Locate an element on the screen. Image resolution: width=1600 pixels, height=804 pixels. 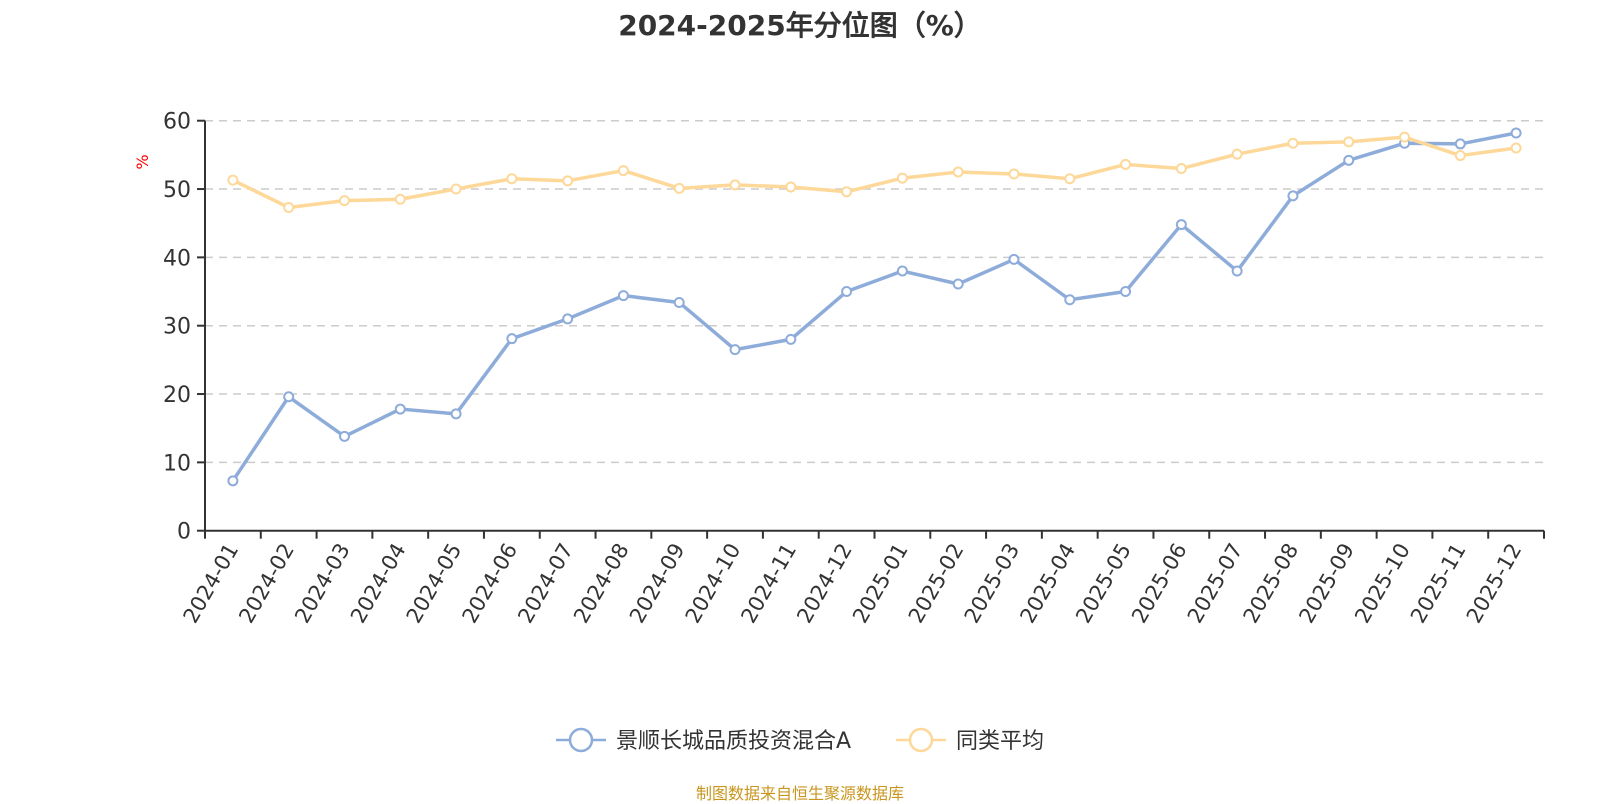
x-tick-label: 2024-05 is located at coordinates (434, 583).